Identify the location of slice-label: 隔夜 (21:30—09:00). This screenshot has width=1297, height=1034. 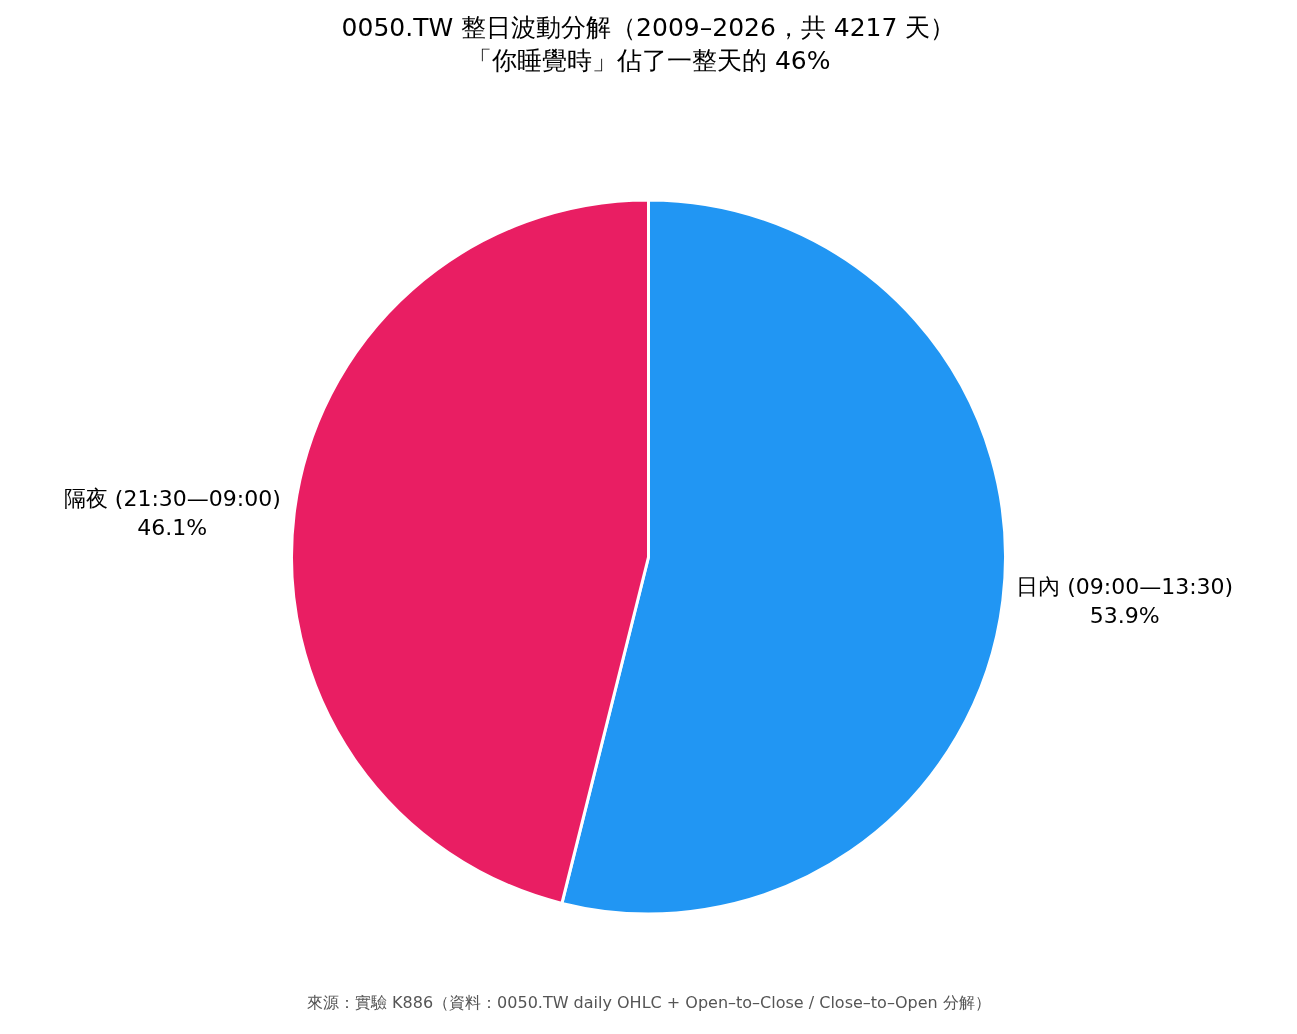
(172, 499).